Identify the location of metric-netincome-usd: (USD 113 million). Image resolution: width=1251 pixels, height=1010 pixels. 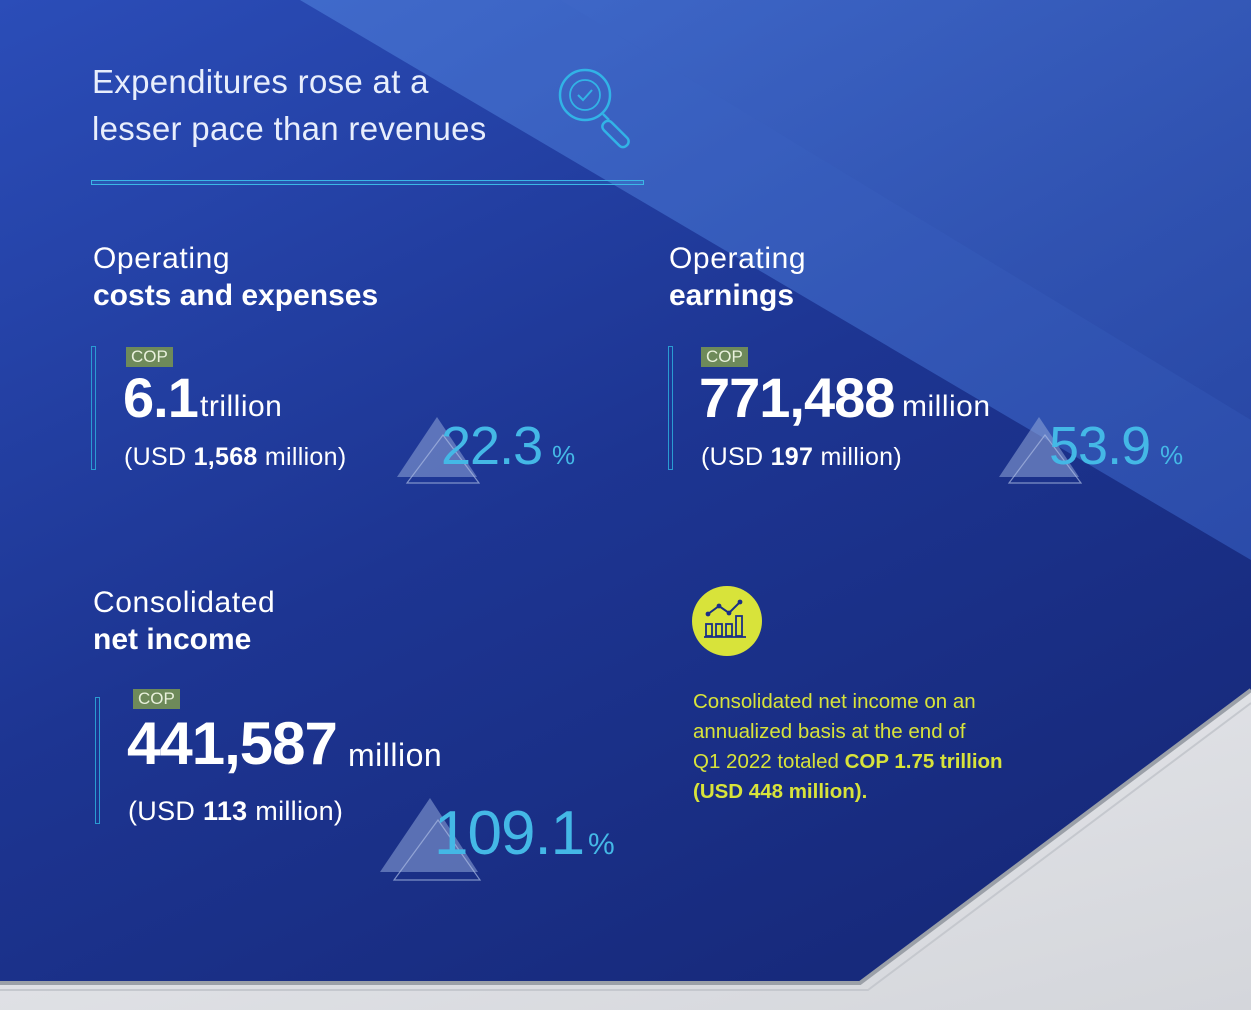
(236, 811).